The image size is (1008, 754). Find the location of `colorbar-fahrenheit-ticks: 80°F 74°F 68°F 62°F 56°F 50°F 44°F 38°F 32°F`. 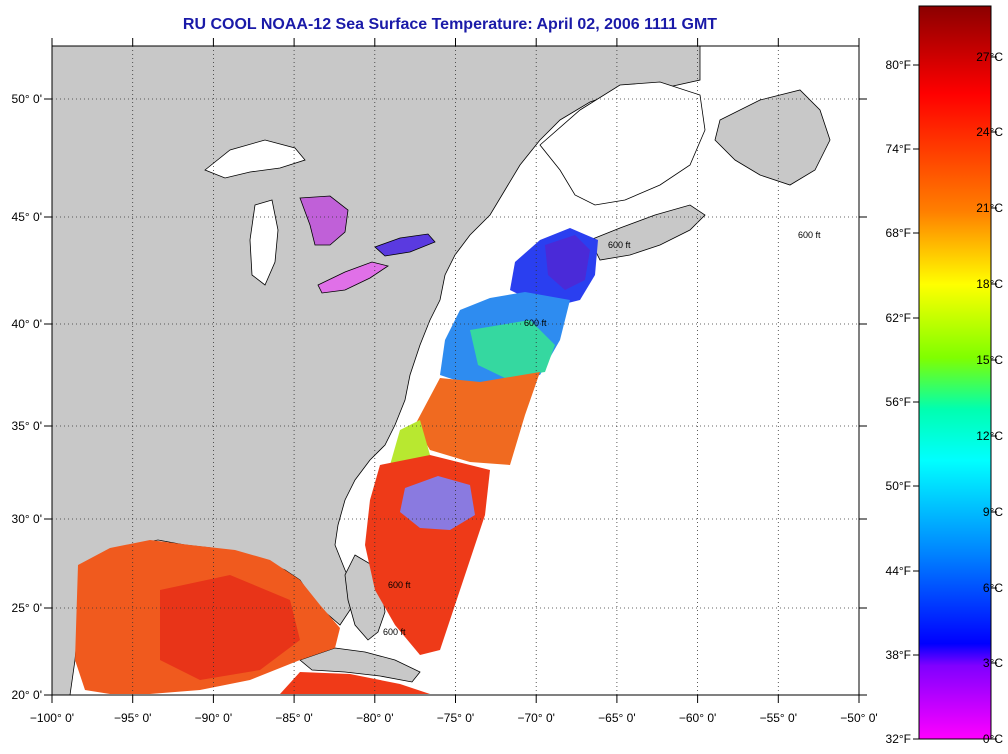

colorbar-fahrenheit-ticks: 80°F 74°F 68°F 62°F 56°F 50°F 44°F 38°F 32°F is located at coordinates (902, 402).